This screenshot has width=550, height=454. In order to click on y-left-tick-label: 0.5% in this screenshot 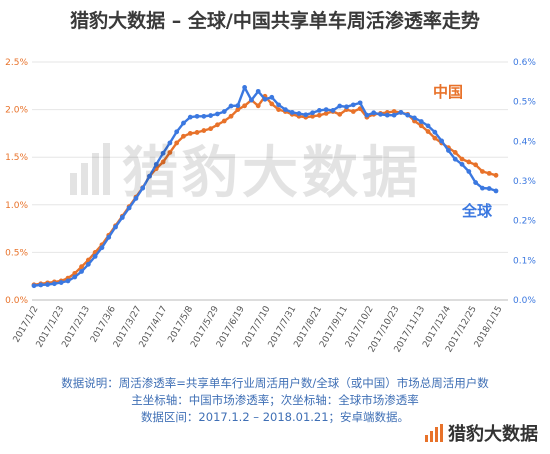, I will do `click(16, 253)`.